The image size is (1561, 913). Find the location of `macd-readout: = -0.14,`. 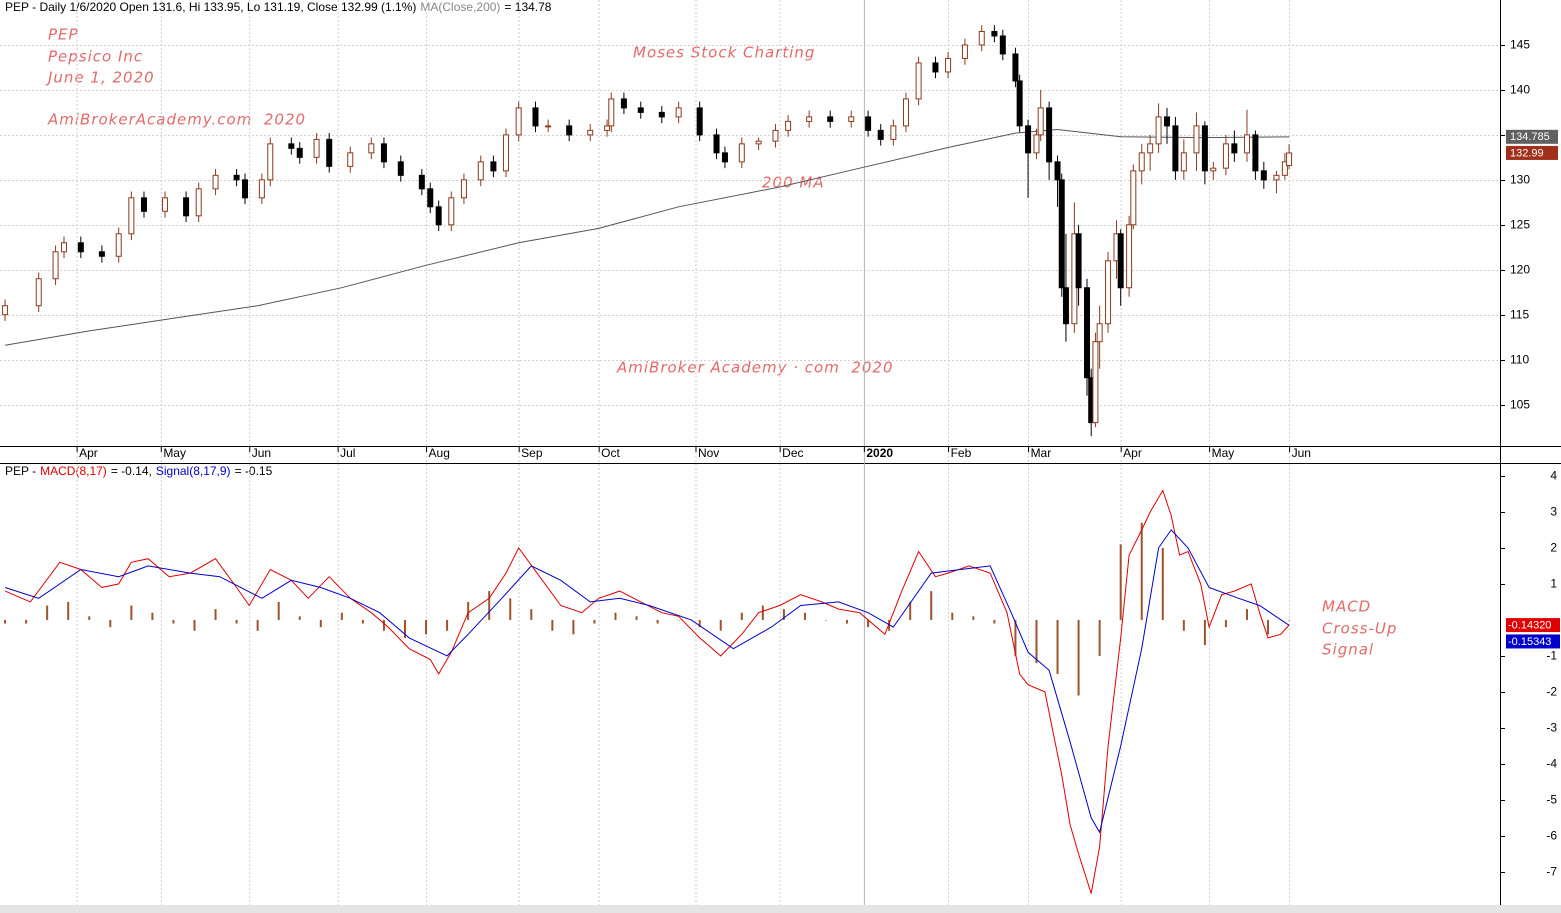

macd-readout: = -0.14, is located at coordinates (131, 471).